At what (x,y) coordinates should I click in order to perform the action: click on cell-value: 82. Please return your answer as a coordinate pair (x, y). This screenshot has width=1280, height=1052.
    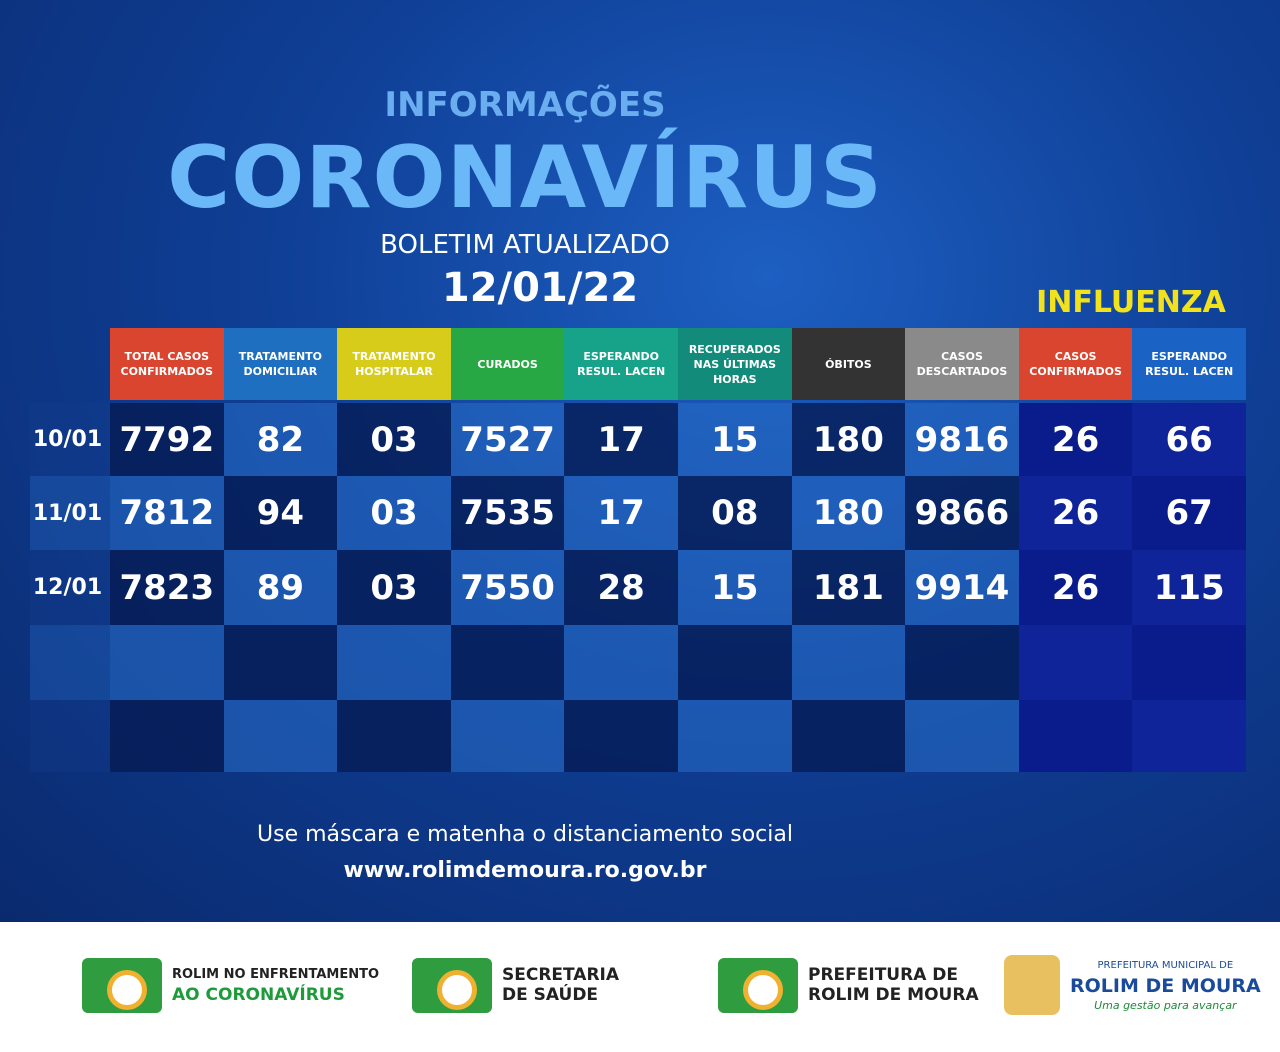
    Looking at the image, I should click on (280, 439).